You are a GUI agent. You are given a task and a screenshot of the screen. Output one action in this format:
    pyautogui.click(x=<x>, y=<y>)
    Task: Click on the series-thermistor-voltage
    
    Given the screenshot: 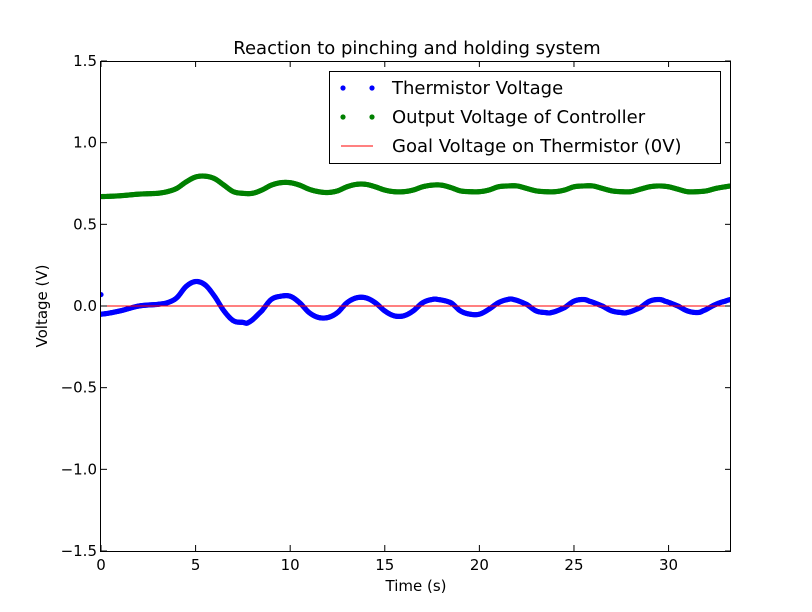 What is the action you would take?
    pyautogui.click(x=416, y=302)
    